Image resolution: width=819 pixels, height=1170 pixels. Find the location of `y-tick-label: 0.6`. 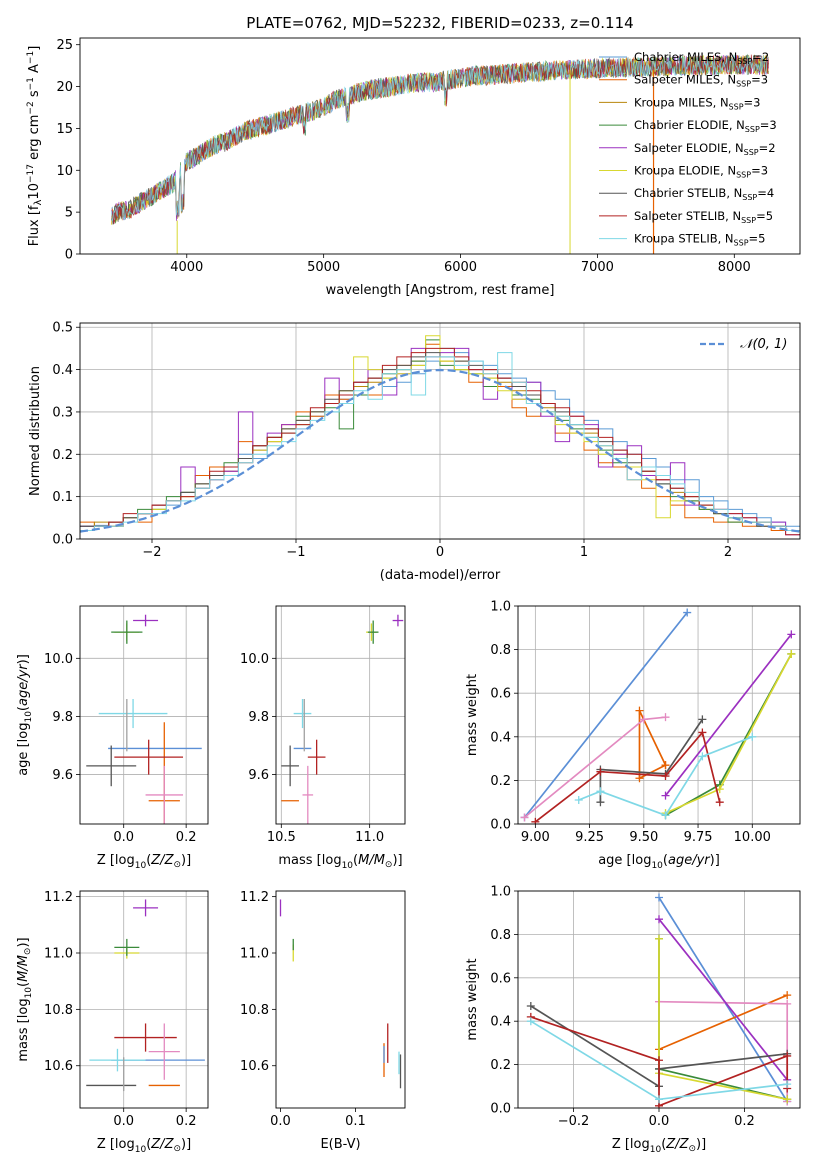

y-tick-label: 0.6 is located at coordinates (500, 978).